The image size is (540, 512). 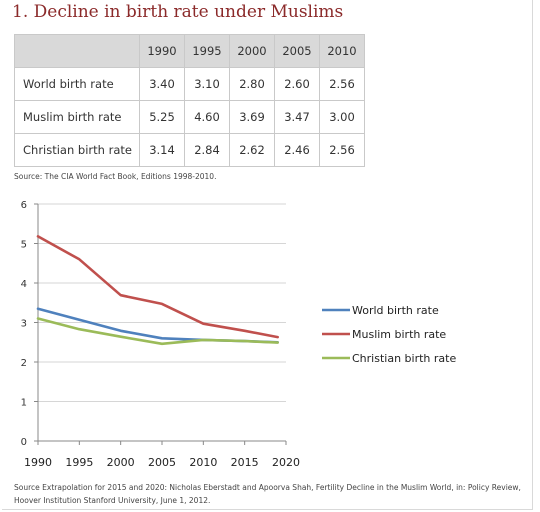 I want to click on table-cell: 3.14, so click(x=162, y=150).